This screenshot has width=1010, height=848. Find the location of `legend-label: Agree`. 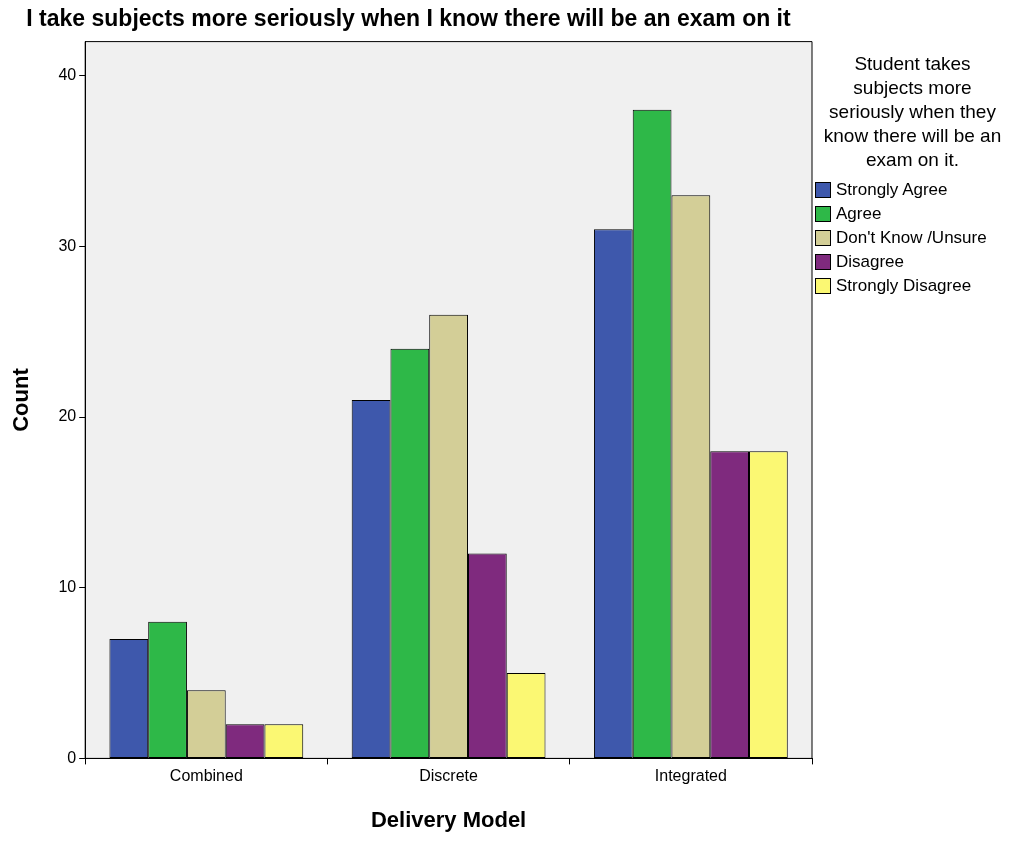

legend-label: Agree is located at coordinates (859, 214).